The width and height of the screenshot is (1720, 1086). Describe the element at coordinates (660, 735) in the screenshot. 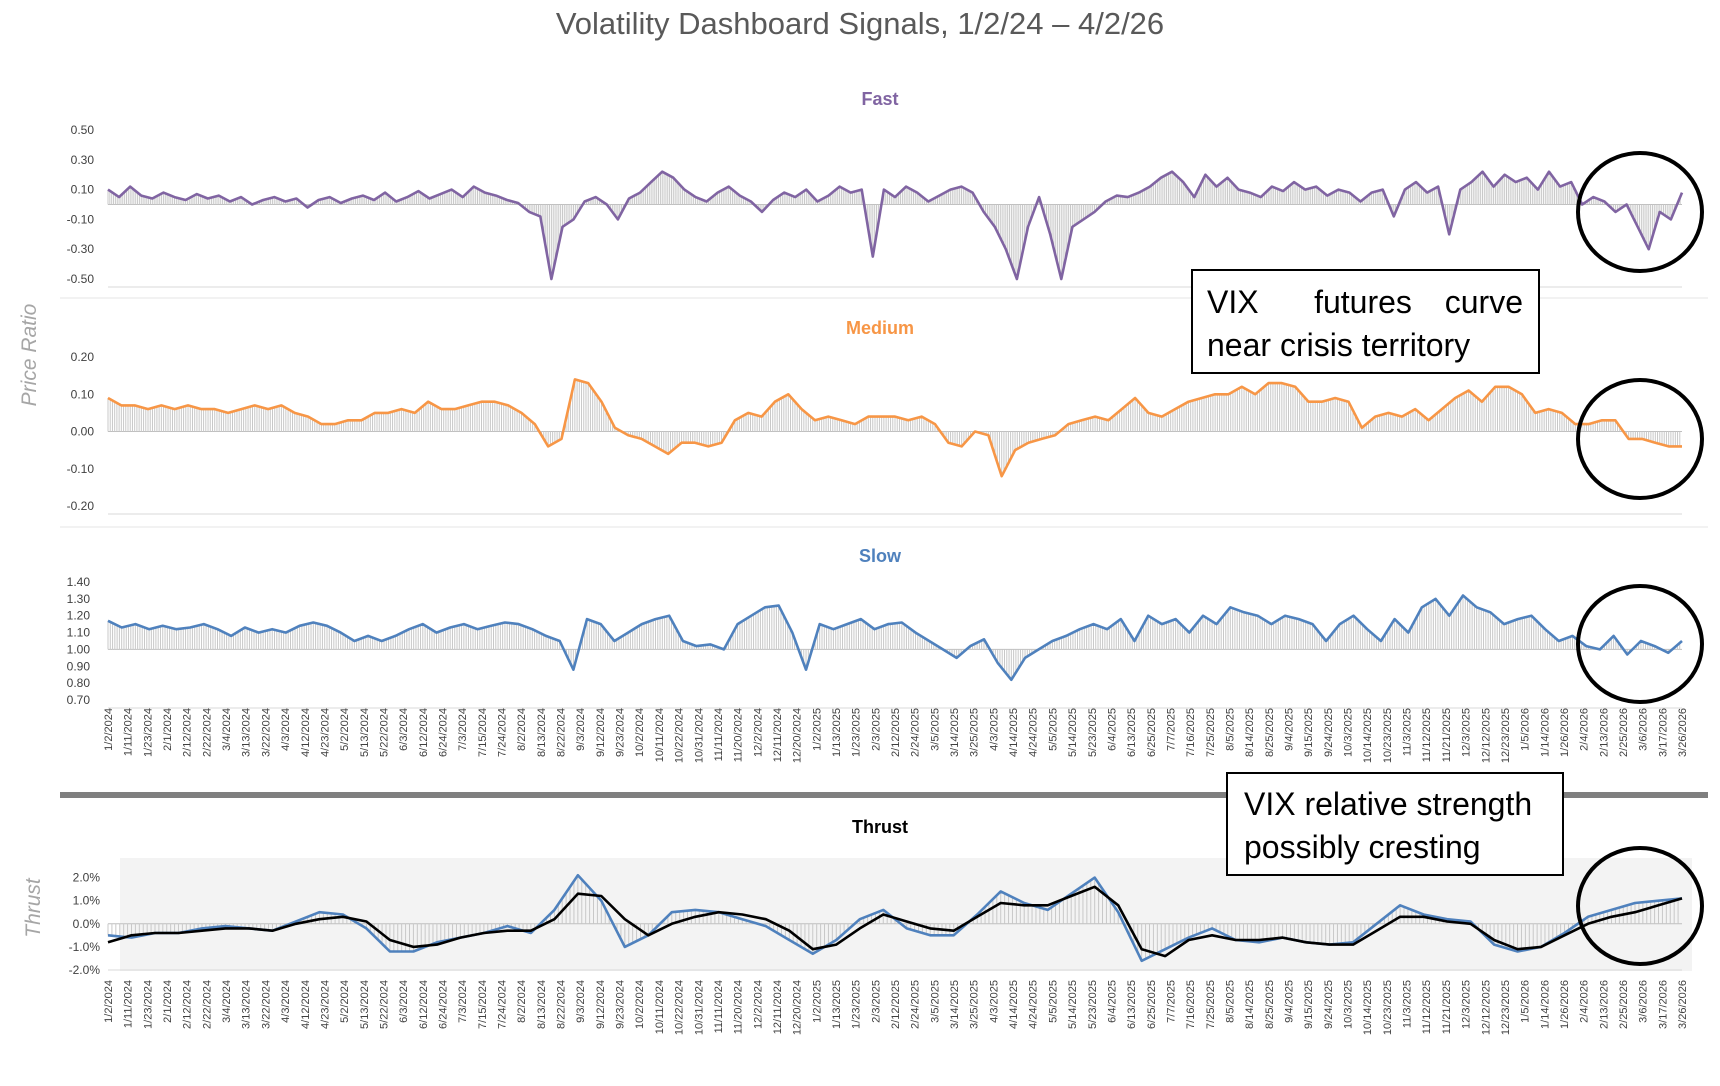

I see `slow-xtick-label: 10/11/2024` at that location.